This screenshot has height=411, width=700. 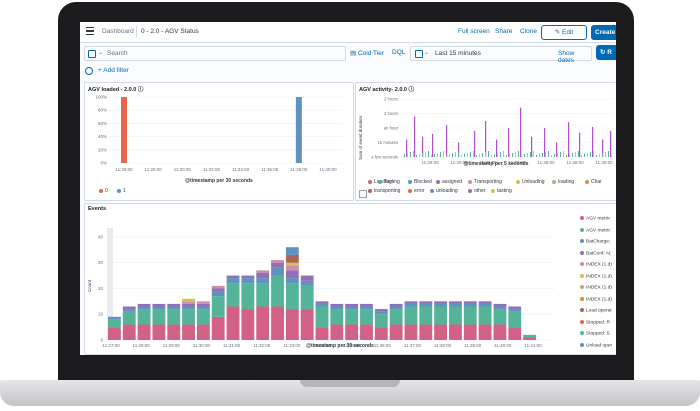 What do you see at coordinates (384, 191) in the screenshot?
I see `legend-item: transporting` at bounding box center [384, 191].